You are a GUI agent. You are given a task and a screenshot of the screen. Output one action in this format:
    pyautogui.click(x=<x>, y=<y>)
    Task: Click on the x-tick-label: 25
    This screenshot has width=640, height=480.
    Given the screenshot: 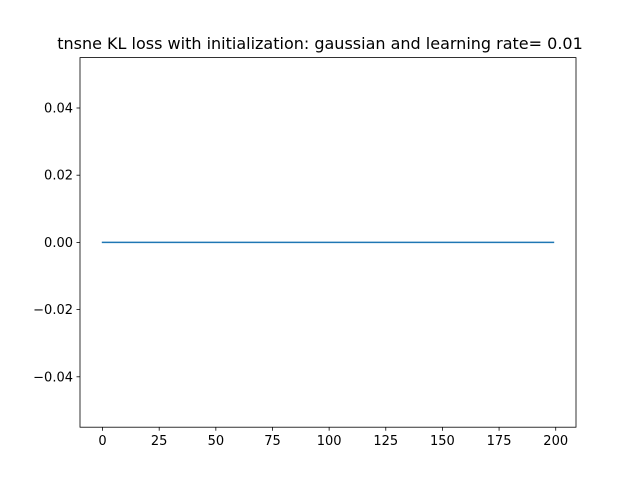 What is the action you would take?
    pyautogui.click(x=159, y=441)
    